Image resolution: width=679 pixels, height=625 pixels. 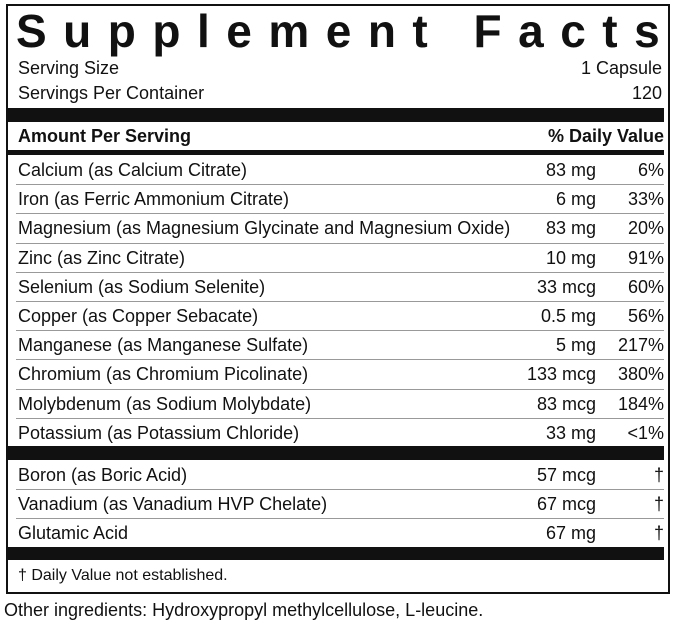 What do you see at coordinates (154, 199) in the screenshot?
I see `nutrient-name: Iron (as Ferric Ammonium Citrate)` at bounding box center [154, 199].